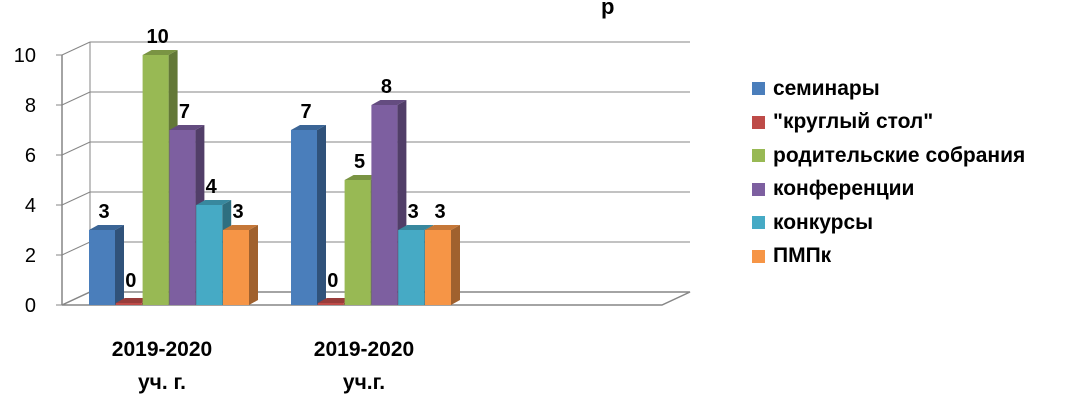 The image size is (1077, 394). I want to click on legend-label: семинары, so click(826, 88).